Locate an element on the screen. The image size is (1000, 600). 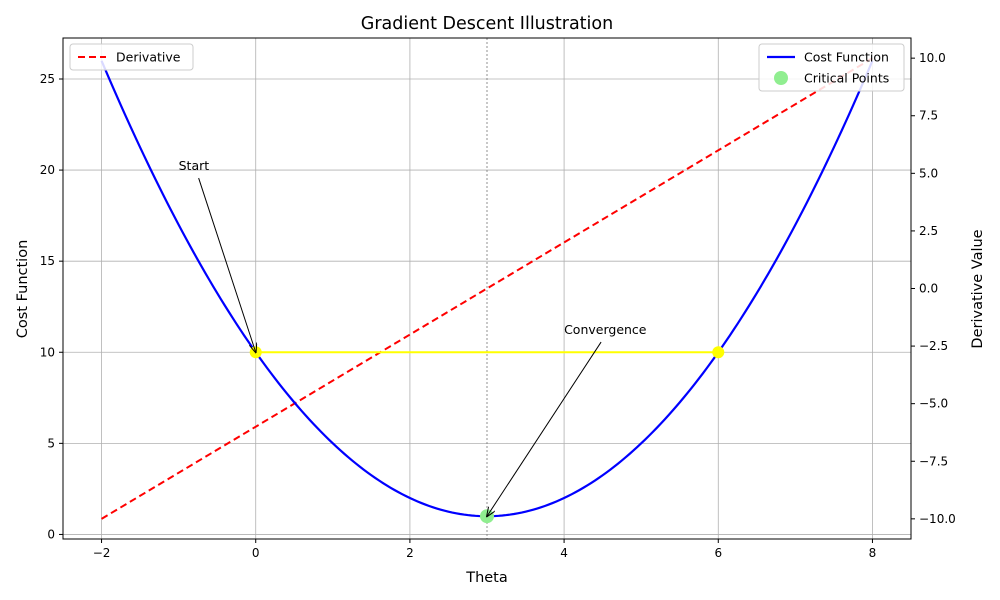
legends: Derivative Cost Function Critical Points is located at coordinates (487, 67).